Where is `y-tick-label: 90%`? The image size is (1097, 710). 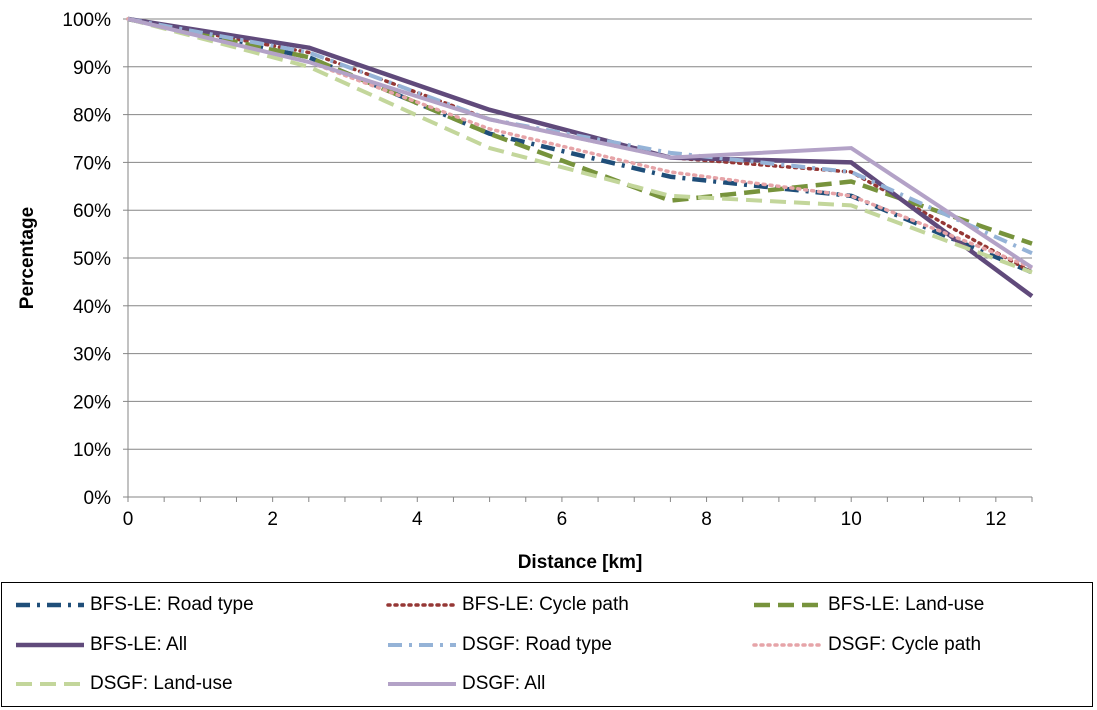
y-tick-label: 90% is located at coordinates (92, 68).